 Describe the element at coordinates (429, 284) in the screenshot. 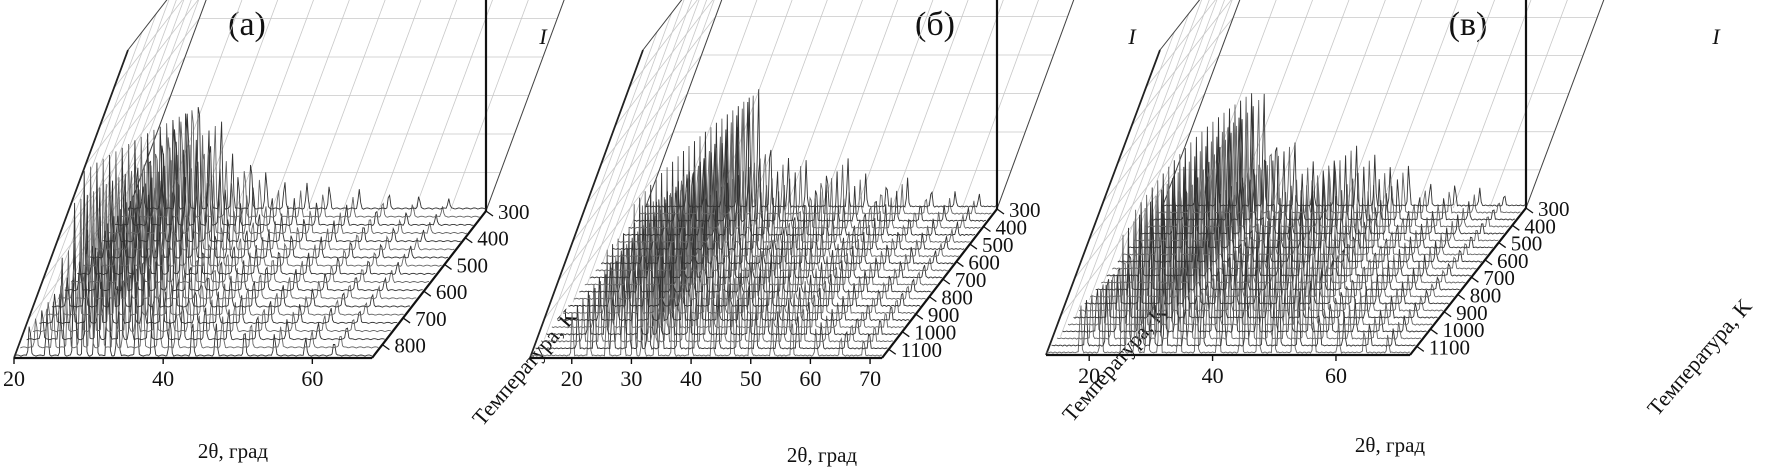

I see `temperature-axis-line` at that location.